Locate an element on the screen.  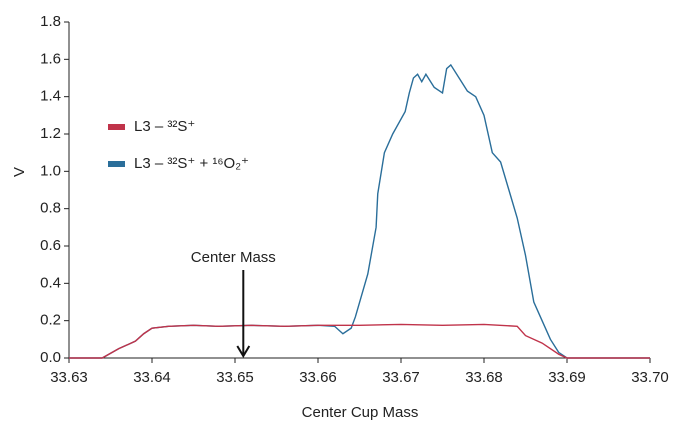
y-tick-label: 1.8 is located at coordinates (50, 21).